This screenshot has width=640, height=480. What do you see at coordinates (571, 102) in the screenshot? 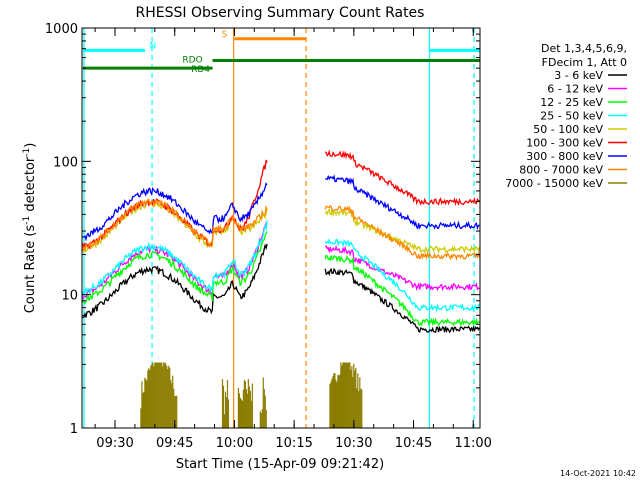
I see `legend-entry-label: 12 - 25 keV` at bounding box center [571, 102].